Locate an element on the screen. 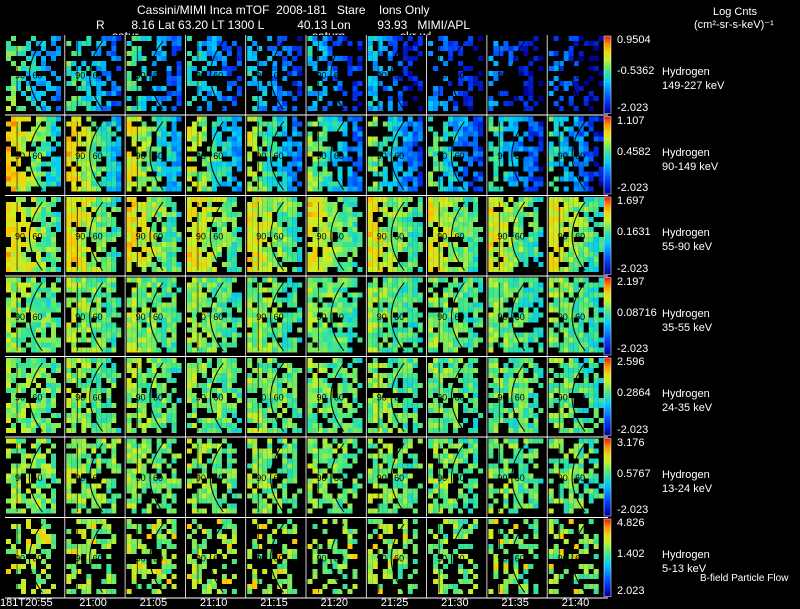 This screenshot has width=800, height=609. energy-range-label: 90-149 keV is located at coordinates (690, 166).